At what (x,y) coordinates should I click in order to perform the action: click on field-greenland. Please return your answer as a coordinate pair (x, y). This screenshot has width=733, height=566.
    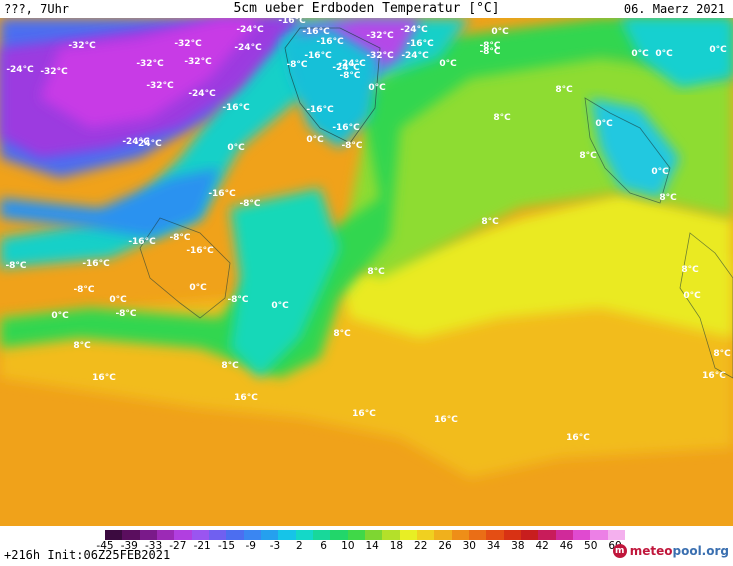
    Looking at the image, I should click on (330, 88).